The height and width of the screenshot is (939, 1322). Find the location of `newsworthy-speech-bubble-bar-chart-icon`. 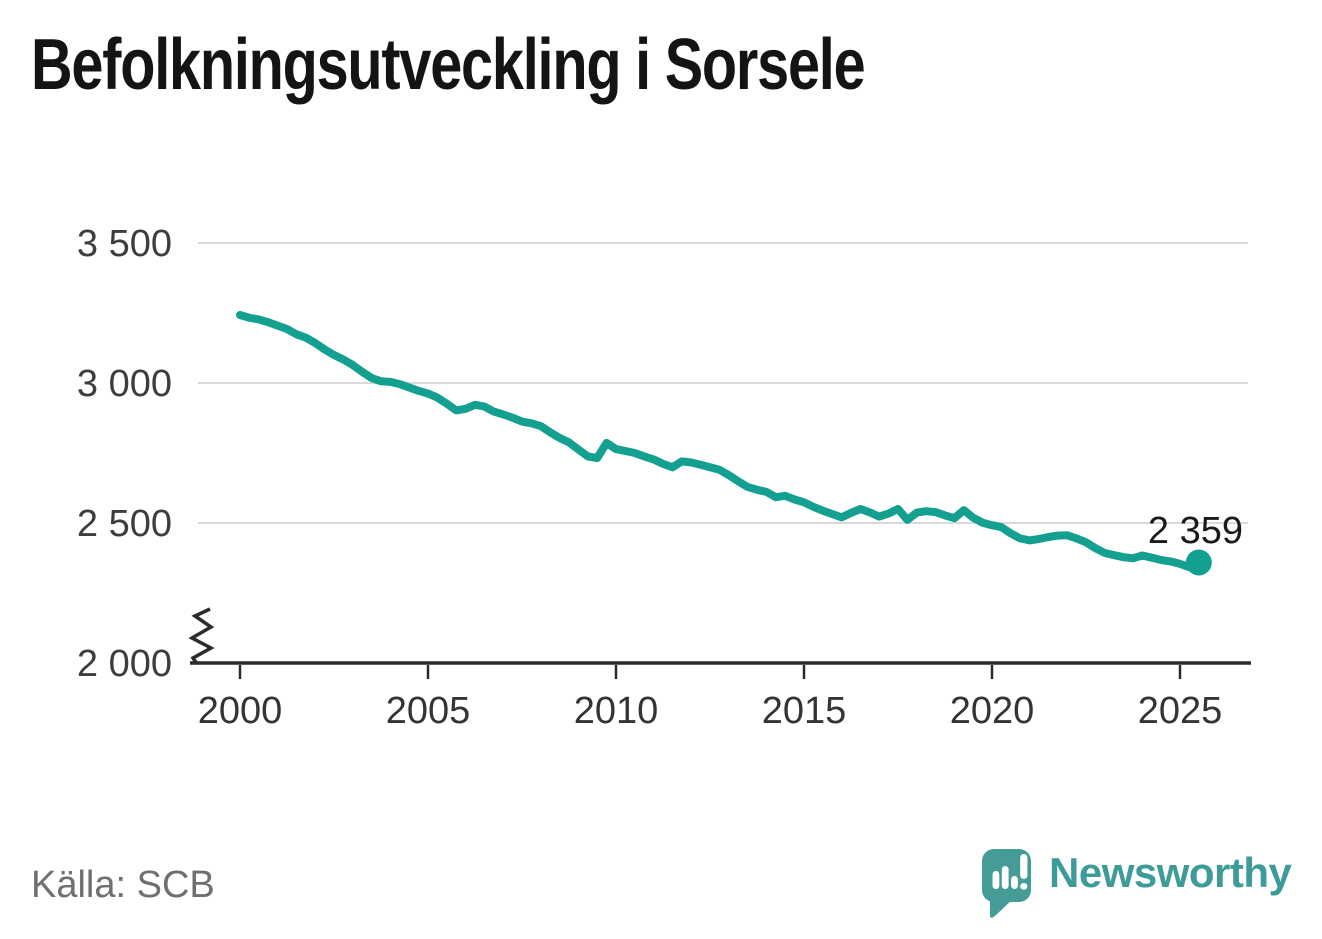

newsworthy-speech-bubble-bar-chart-icon is located at coordinates (1006, 883).